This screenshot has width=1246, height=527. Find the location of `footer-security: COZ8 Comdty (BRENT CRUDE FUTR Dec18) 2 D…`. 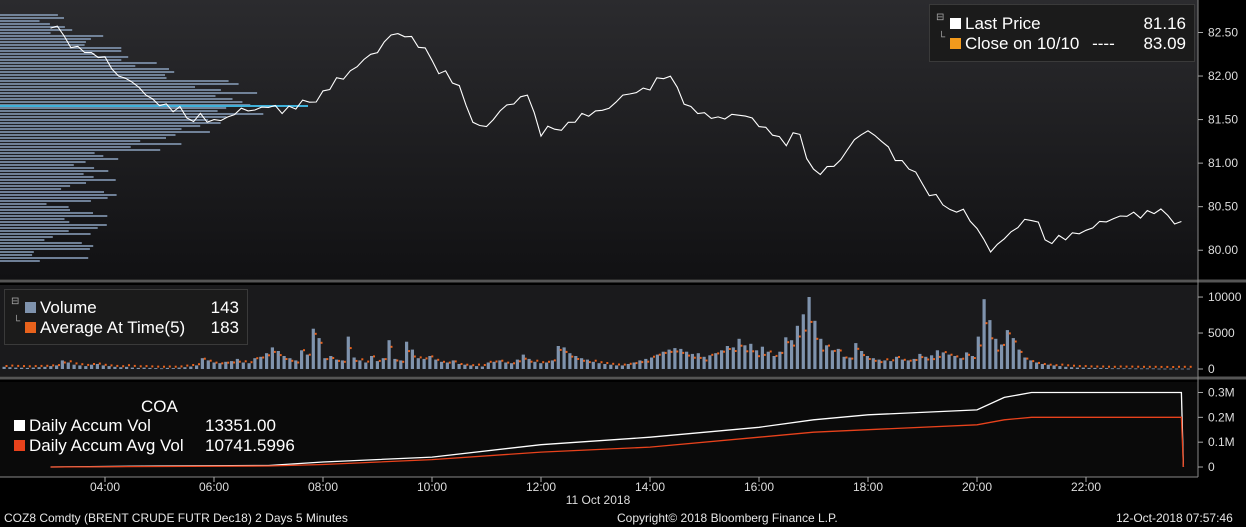

footer-security: COZ8 Comdty (BRENT CRUDE FUTR Dec18) 2 D… is located at coordinates (176, 518).